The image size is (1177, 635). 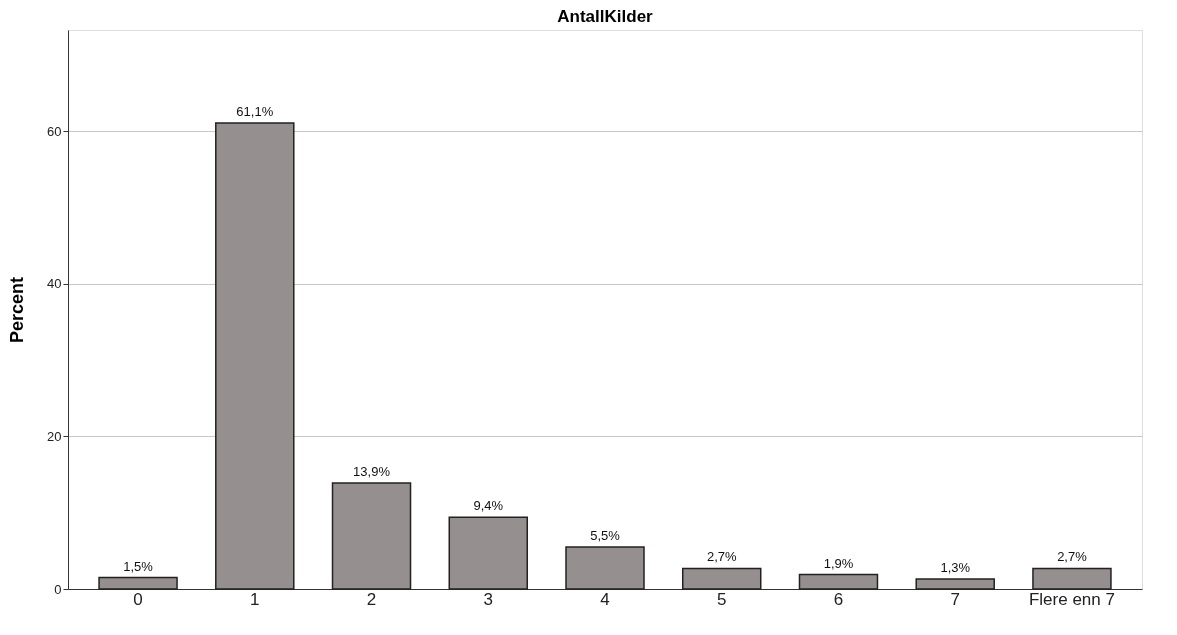 What do you see at coordinates (488, 599) in the screenshot?
I see `x-tick-label: 3` at bounding box center [488, 599].